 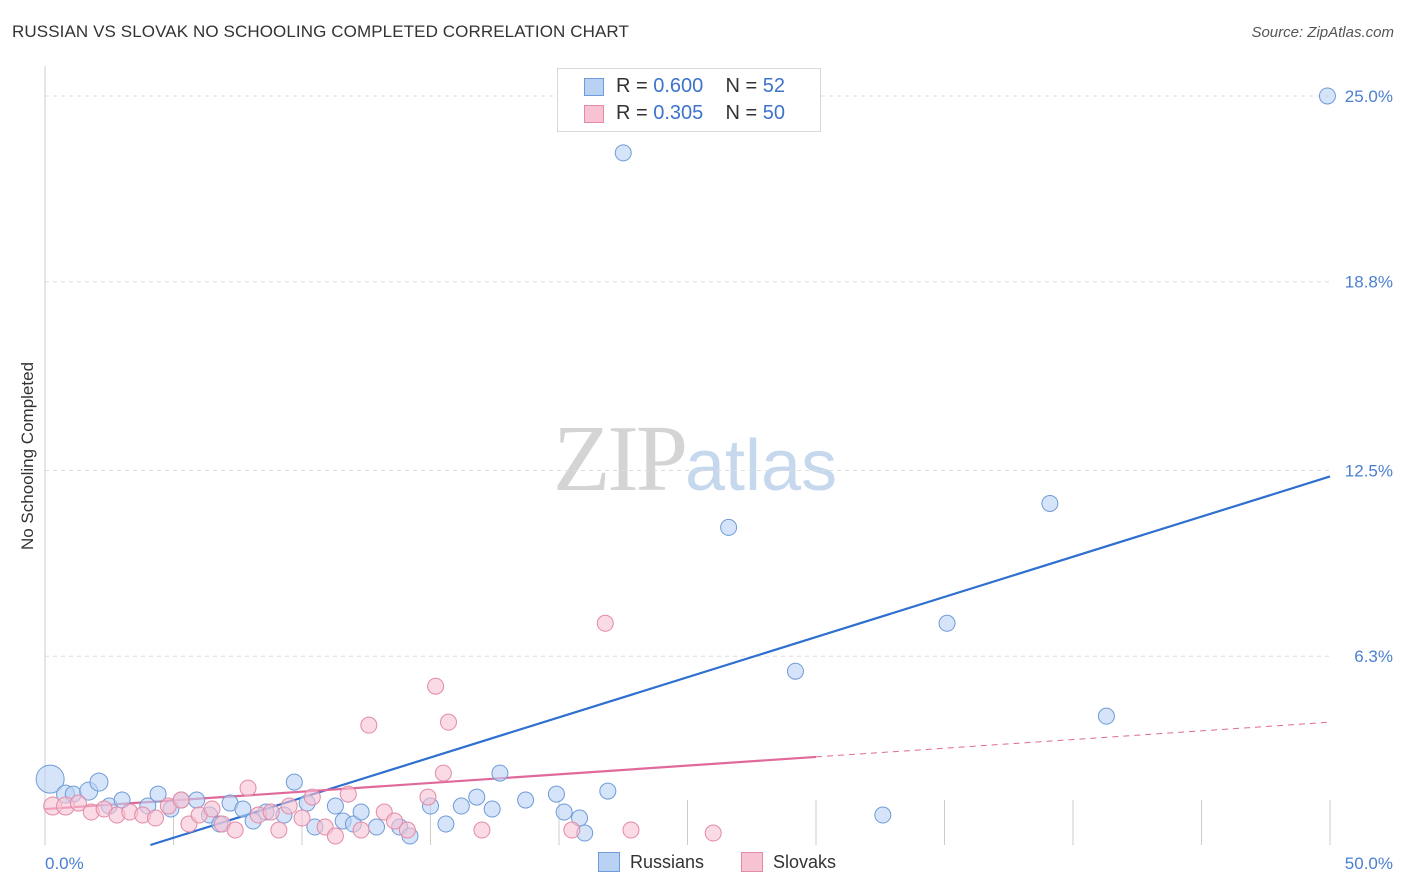 I want to click on bottom-legend-label-slovaks: Slovaks, so click(x=805, y=862).